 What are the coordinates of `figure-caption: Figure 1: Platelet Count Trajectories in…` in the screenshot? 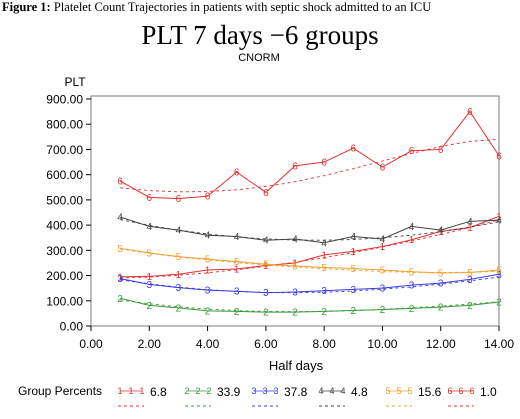 It's located at (216, 7).